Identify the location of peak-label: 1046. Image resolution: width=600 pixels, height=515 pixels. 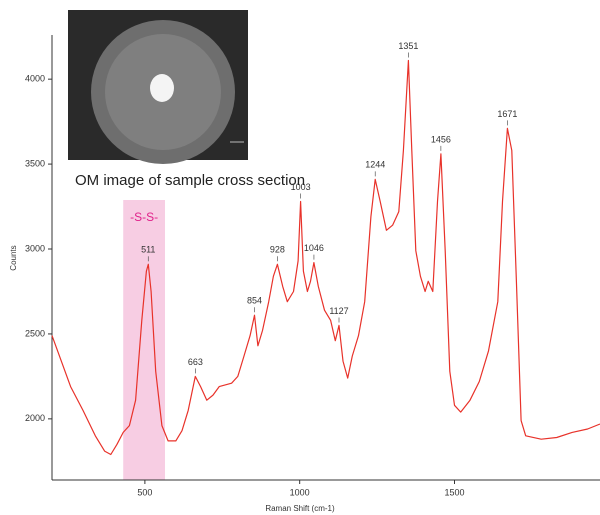
(314, 248).